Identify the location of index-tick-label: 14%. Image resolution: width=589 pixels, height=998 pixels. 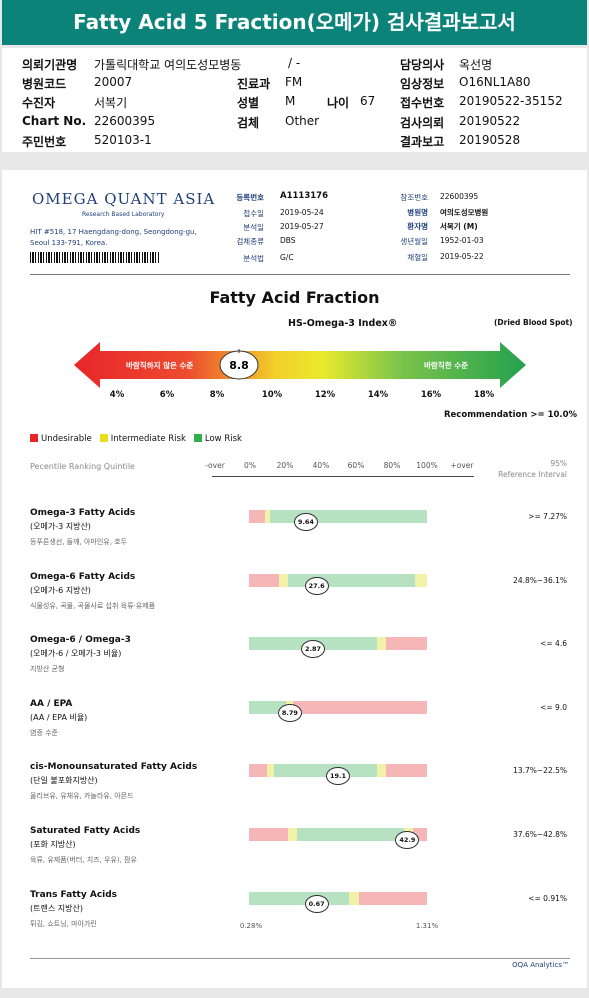
(378, 395).